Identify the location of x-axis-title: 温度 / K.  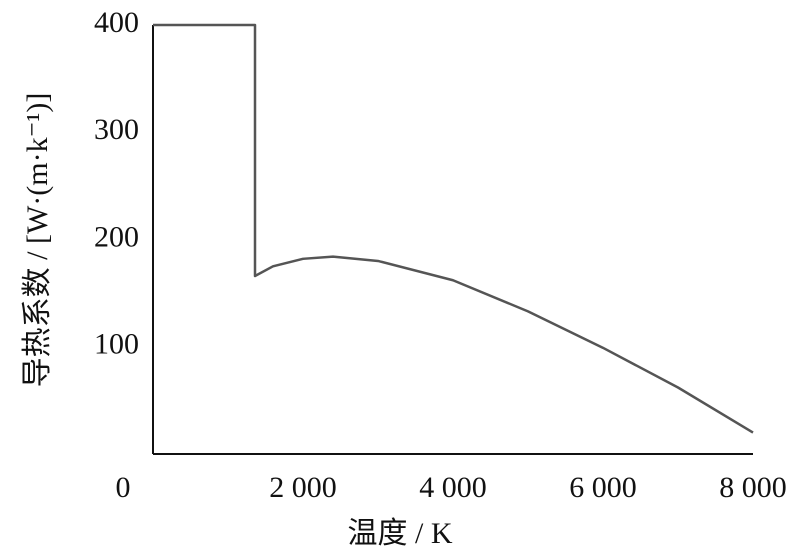
(400, 533).